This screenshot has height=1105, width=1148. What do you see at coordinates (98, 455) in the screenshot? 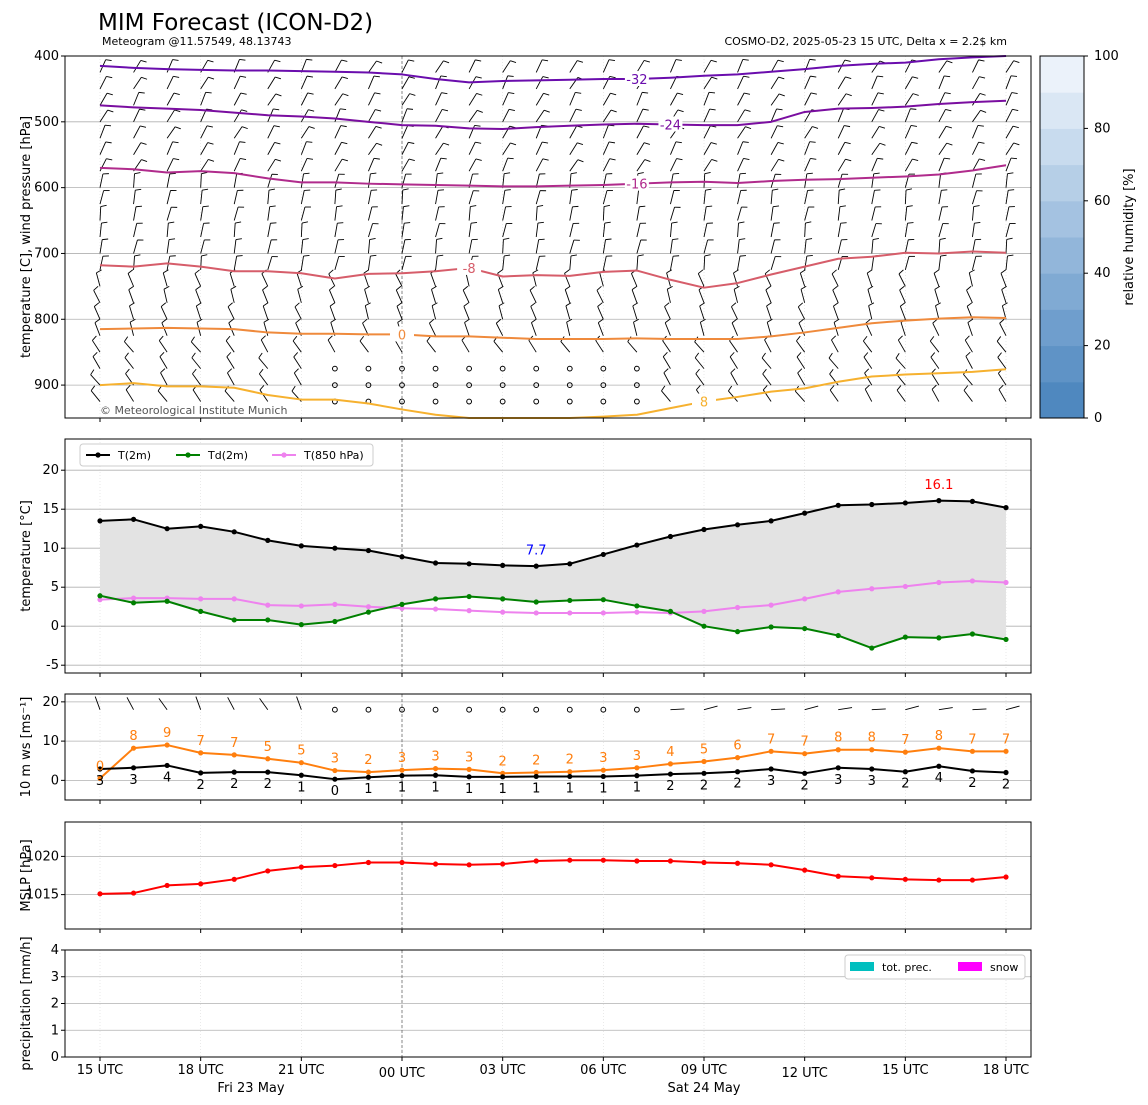
I see `legend-marker` at bounding box center [98, 455].